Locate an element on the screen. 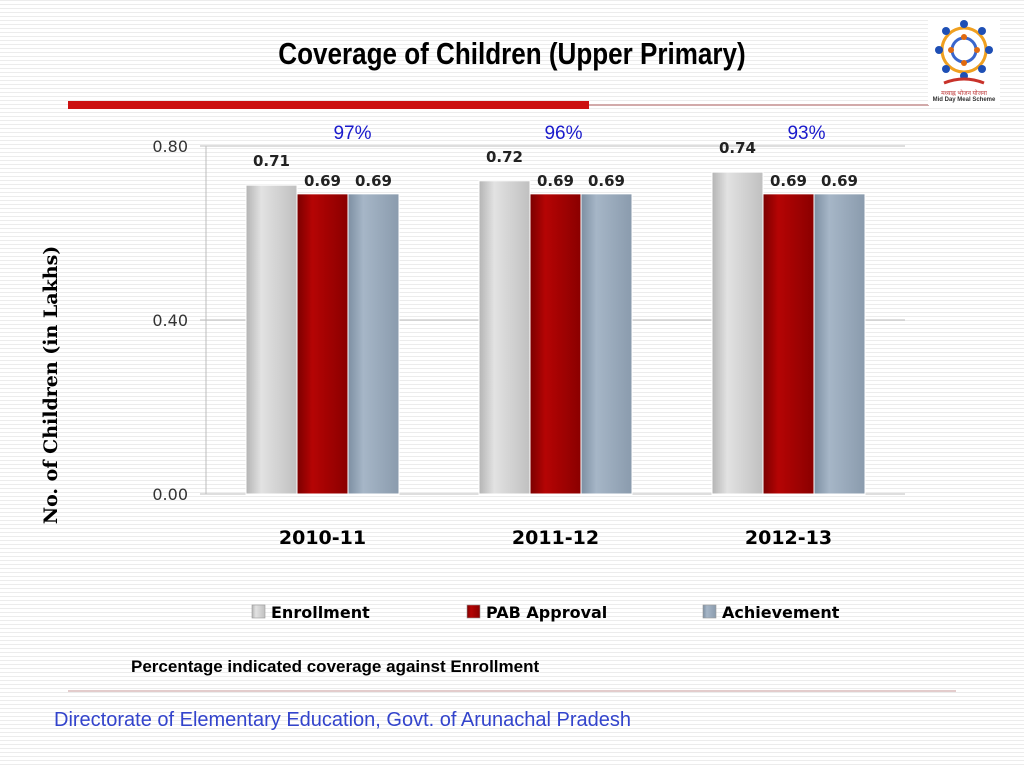 This screenshot has width=1024, height=768. x-category-label: 2010-11 is located at coordinates (322, 538).